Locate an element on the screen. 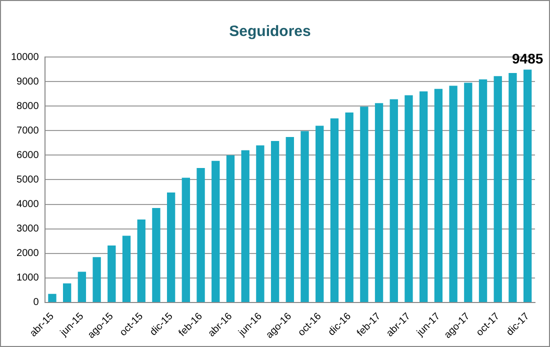 The height and width of the screenshot is (347, 550). y-tick-label: 10000 is located at coordinates (25, 57).